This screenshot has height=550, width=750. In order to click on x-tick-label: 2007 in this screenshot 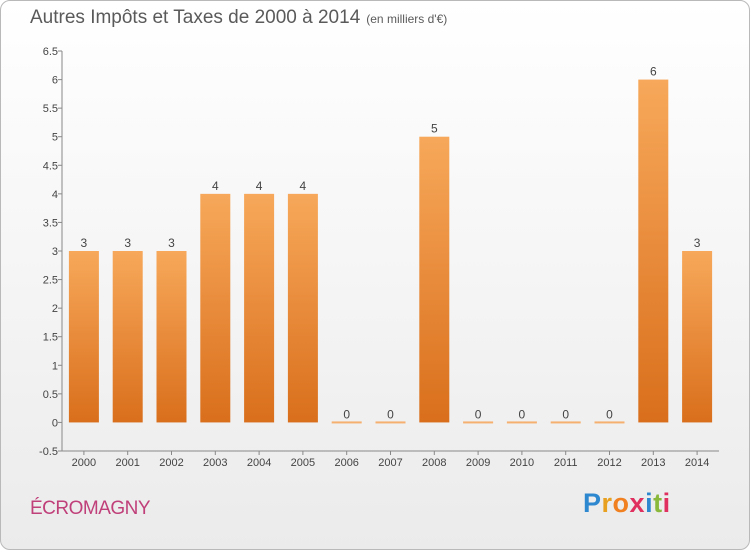, I will do `click(390, 463)`.